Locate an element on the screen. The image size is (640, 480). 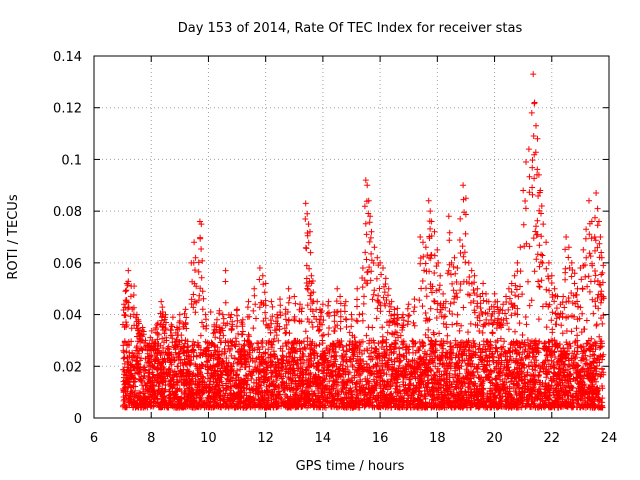
x-tick-label: 24 is located at coordinates (609, 438).